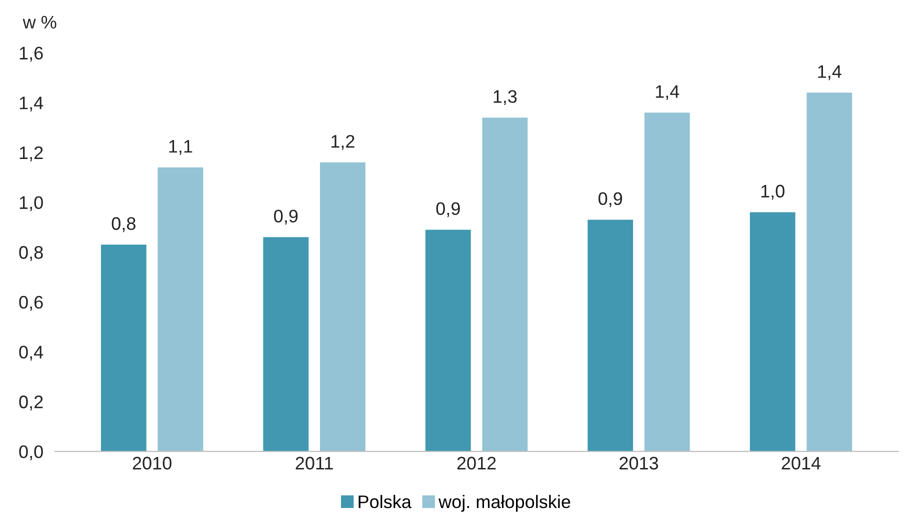  I want to click on data-label: 0,8, so click(124, 224).